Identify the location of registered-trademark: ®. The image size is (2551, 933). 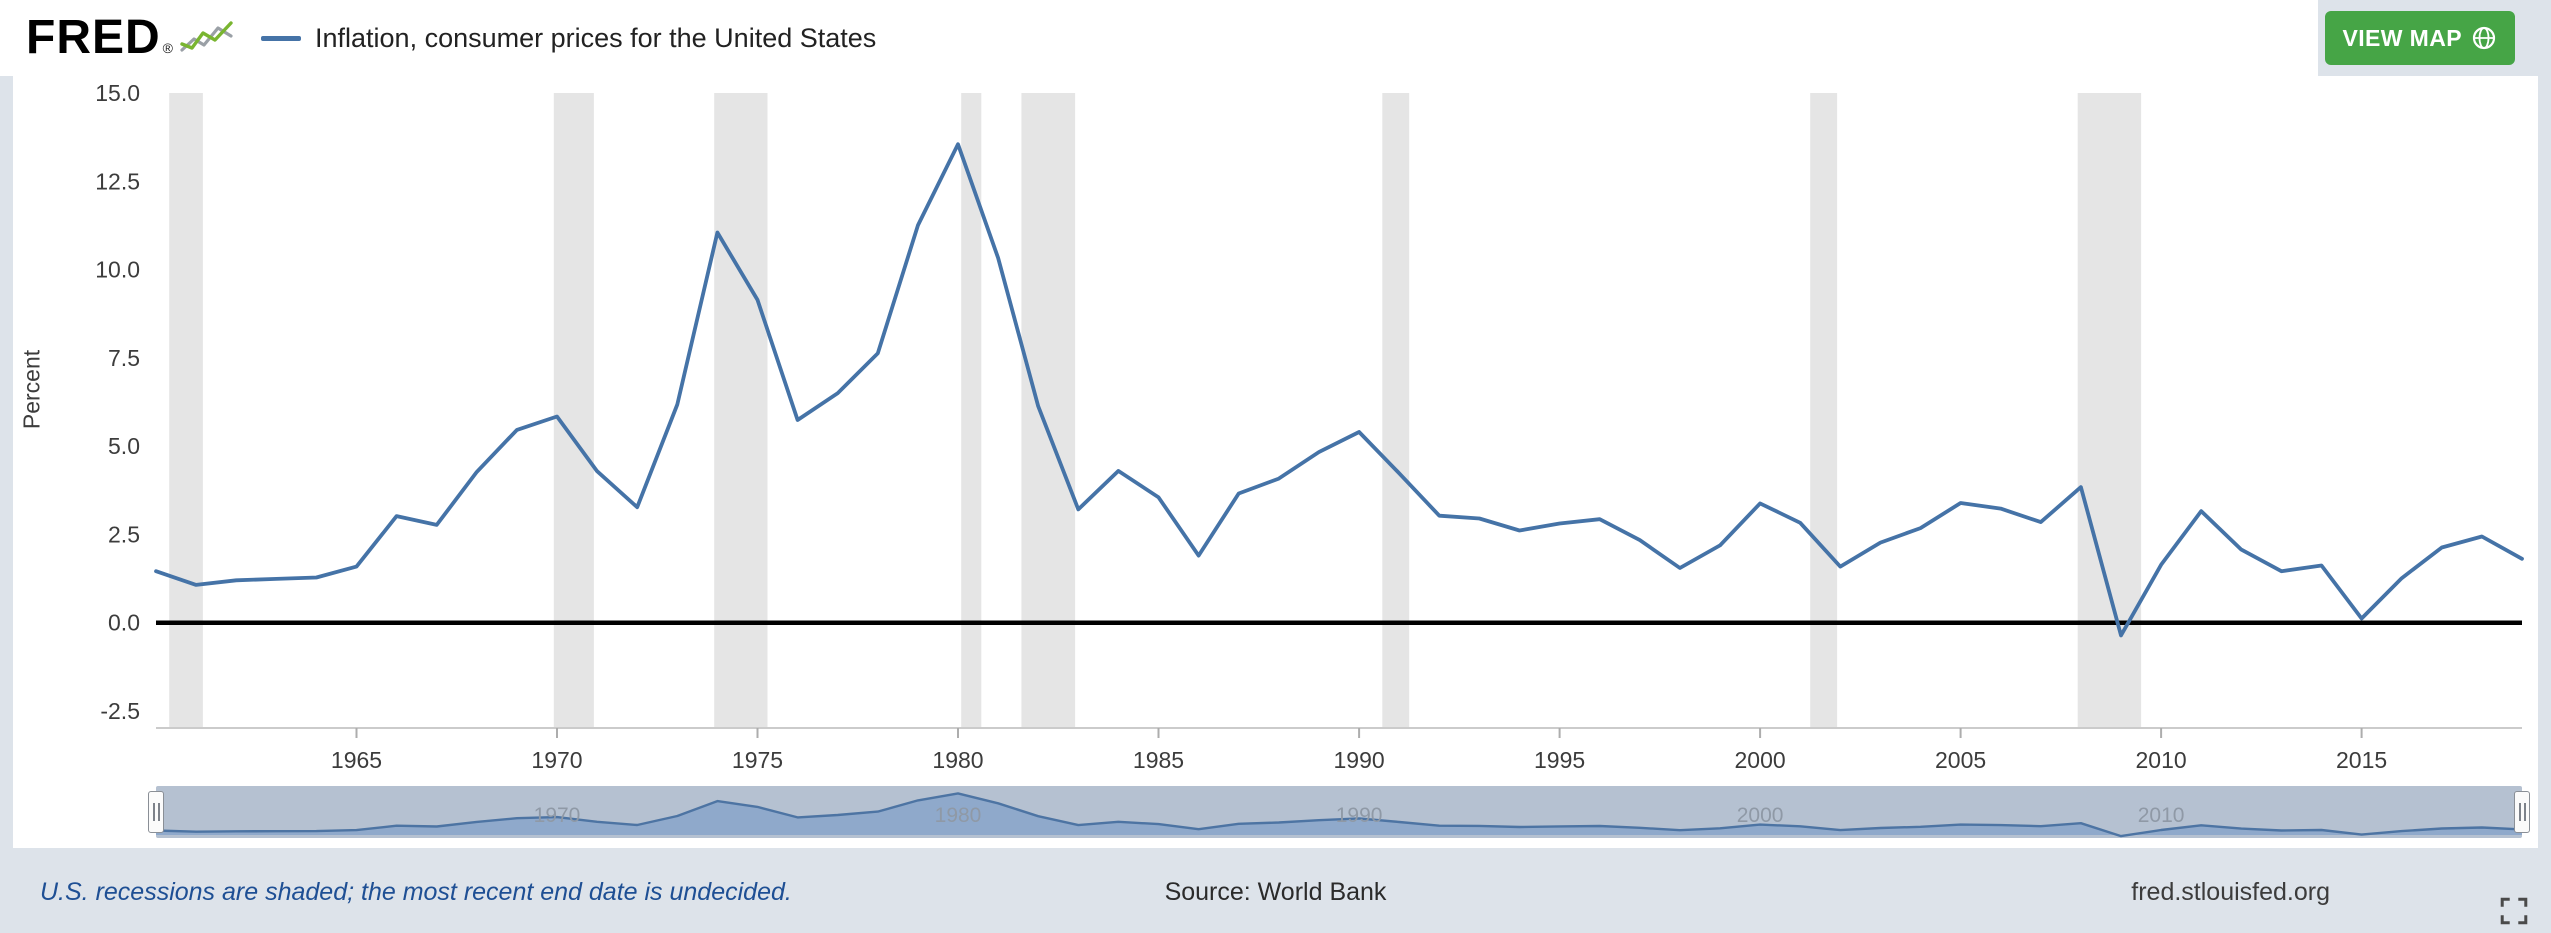
(167, 48).